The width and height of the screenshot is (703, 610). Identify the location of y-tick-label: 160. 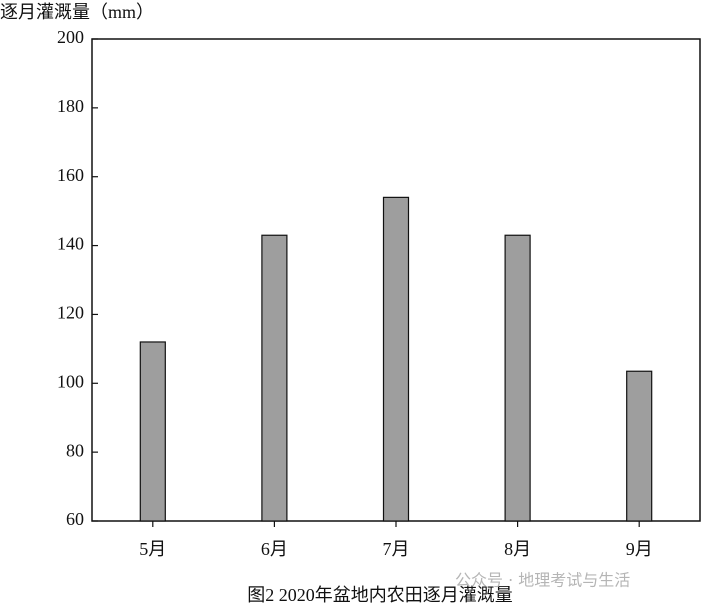
(70, 175).